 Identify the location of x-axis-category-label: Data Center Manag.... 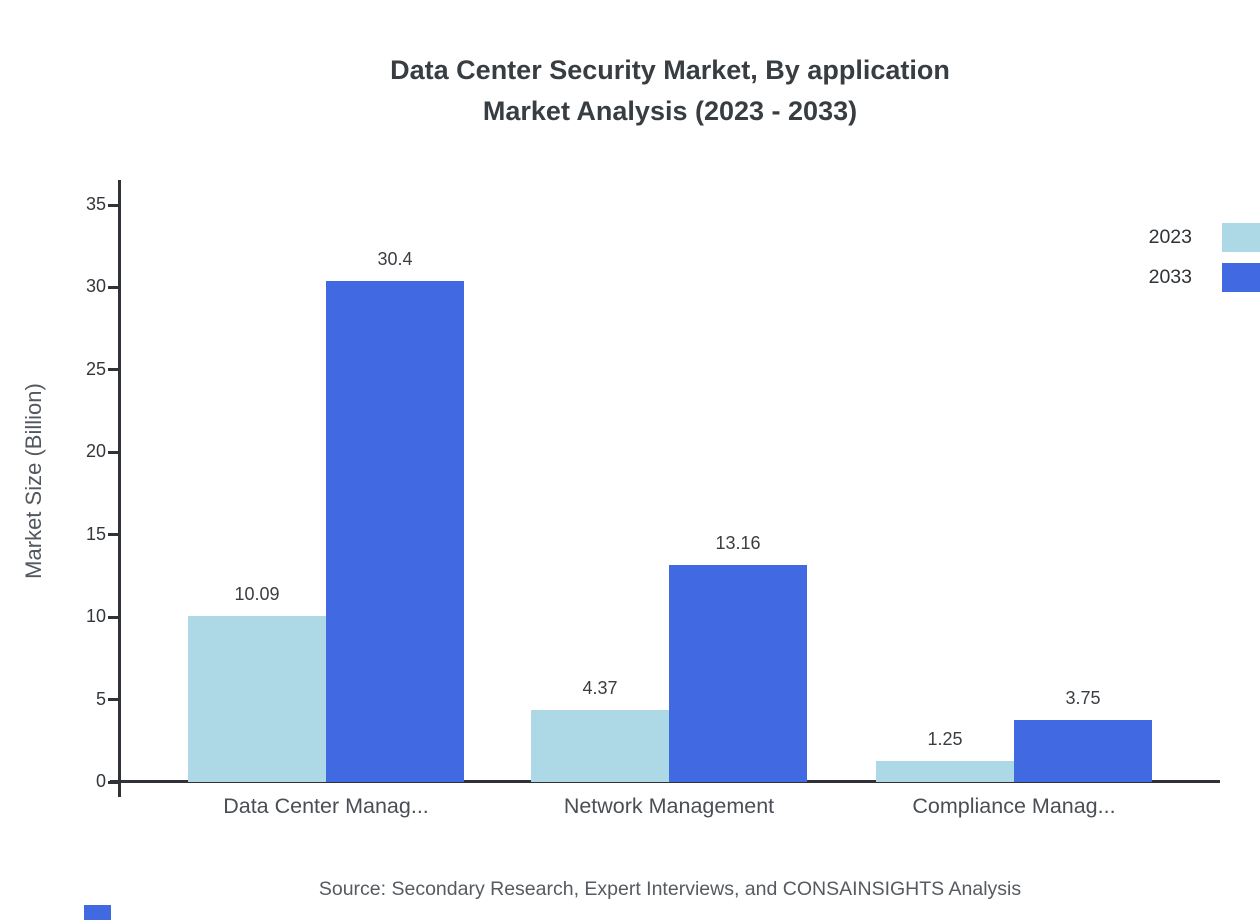
(326, 806).